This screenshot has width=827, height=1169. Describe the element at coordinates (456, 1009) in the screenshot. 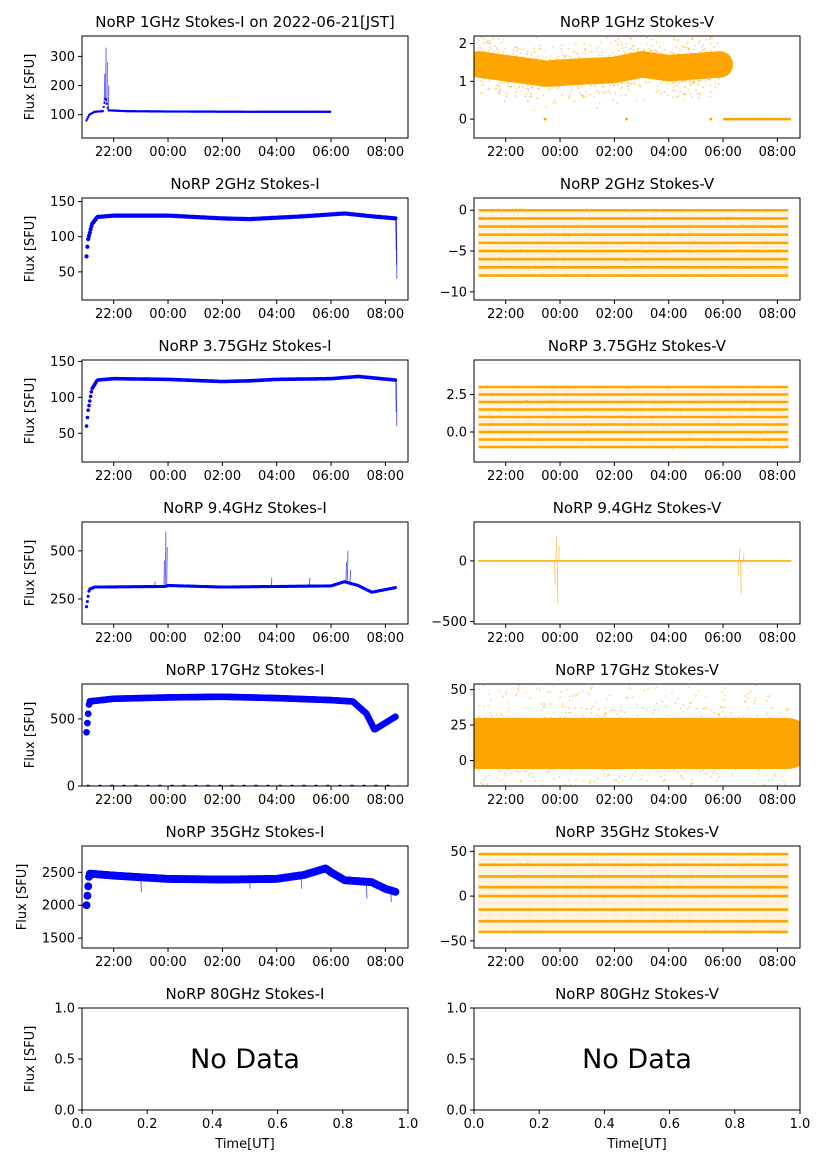

I see `y-tick-label: 1.0` at that location.